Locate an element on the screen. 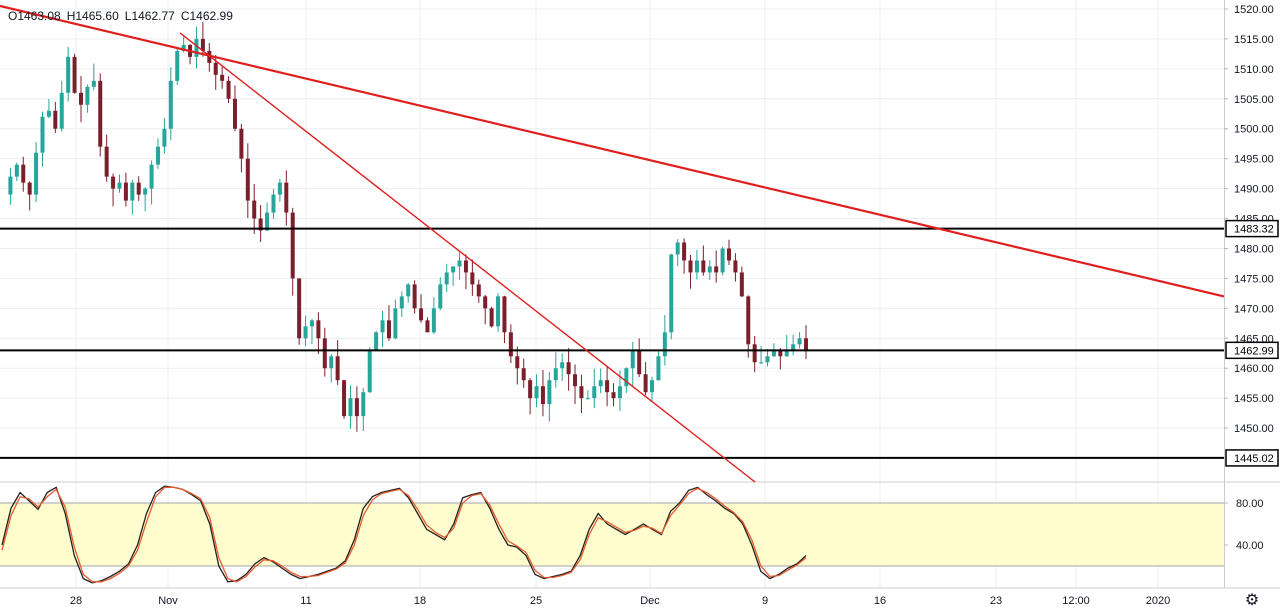 The width and height of the screenshot is (1280, 612). price-label-box: 1445.02 is located at coordinates (1252, 458).